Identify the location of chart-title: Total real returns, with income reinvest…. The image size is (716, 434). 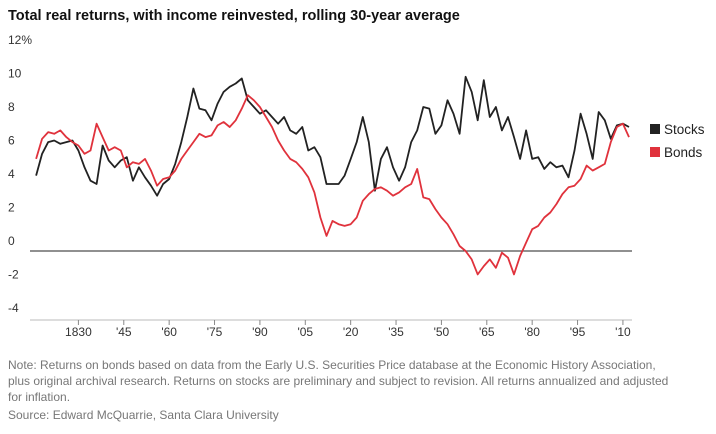
(234, 16).